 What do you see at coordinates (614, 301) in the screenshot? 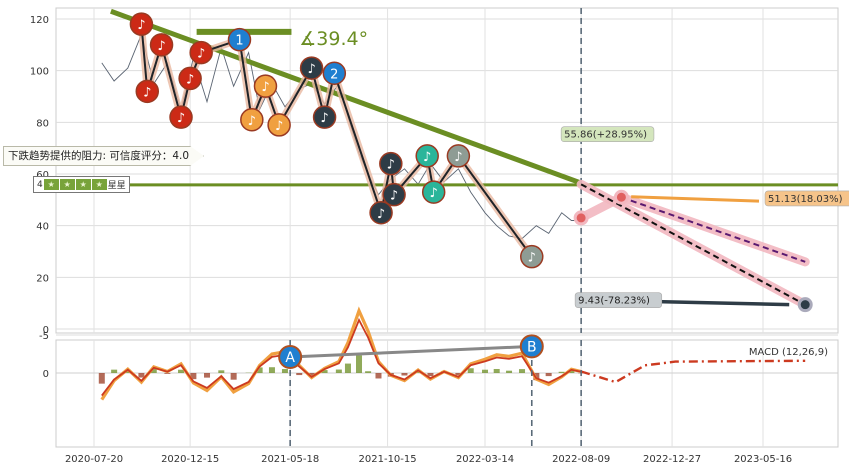
I see `annotation-label: 9.43(-78.23%)` at bounding box center [614, 301].